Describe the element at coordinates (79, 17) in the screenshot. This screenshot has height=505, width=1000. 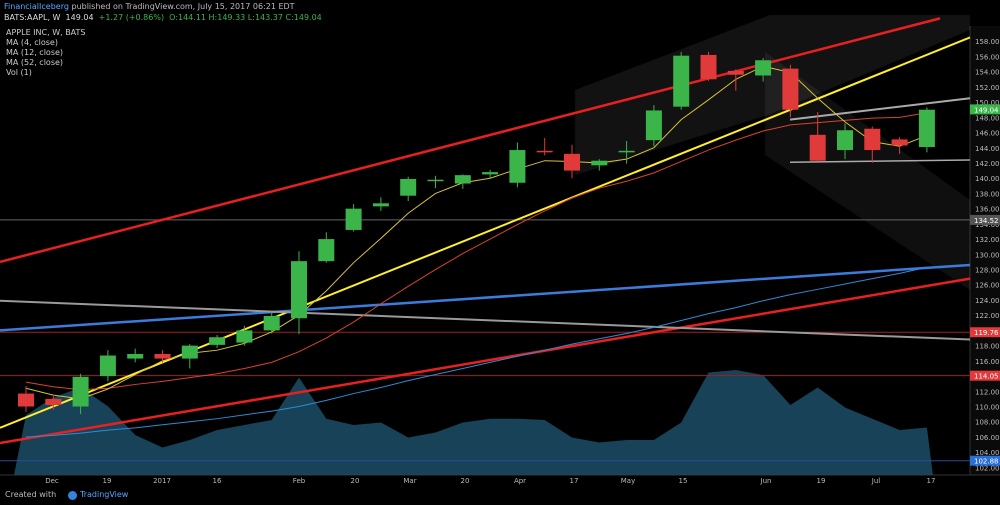
I see `last-price: 149.04` at that location.